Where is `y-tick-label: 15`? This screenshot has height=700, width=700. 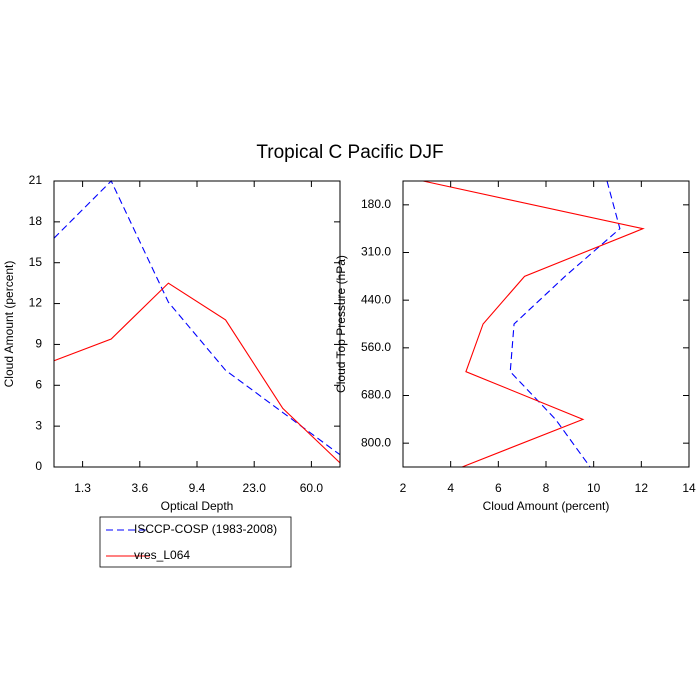 y-tick-label: 15 is located at coordinates (36, 262).